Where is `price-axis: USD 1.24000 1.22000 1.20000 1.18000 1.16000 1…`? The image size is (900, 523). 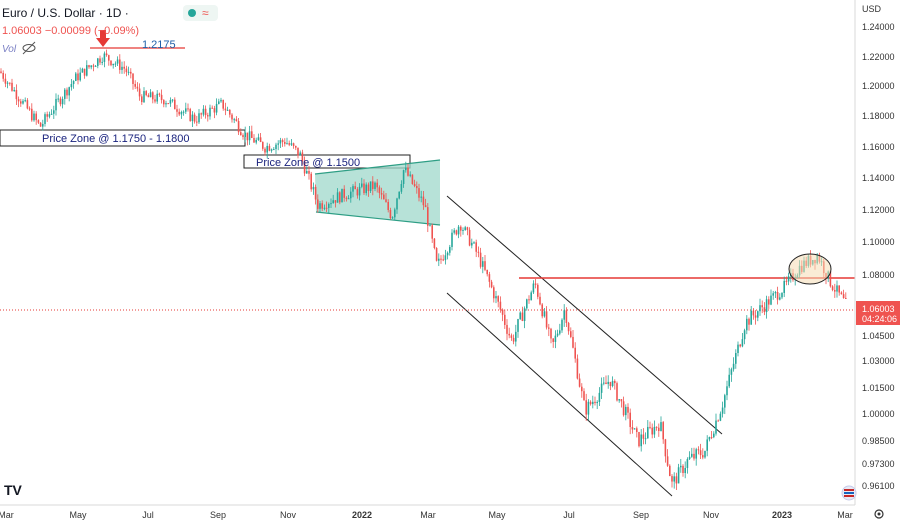
price-axis: USD 1.24000 1.22000 1.20000 1.18000 1.16000 1… is located at coordinates (877, 252).